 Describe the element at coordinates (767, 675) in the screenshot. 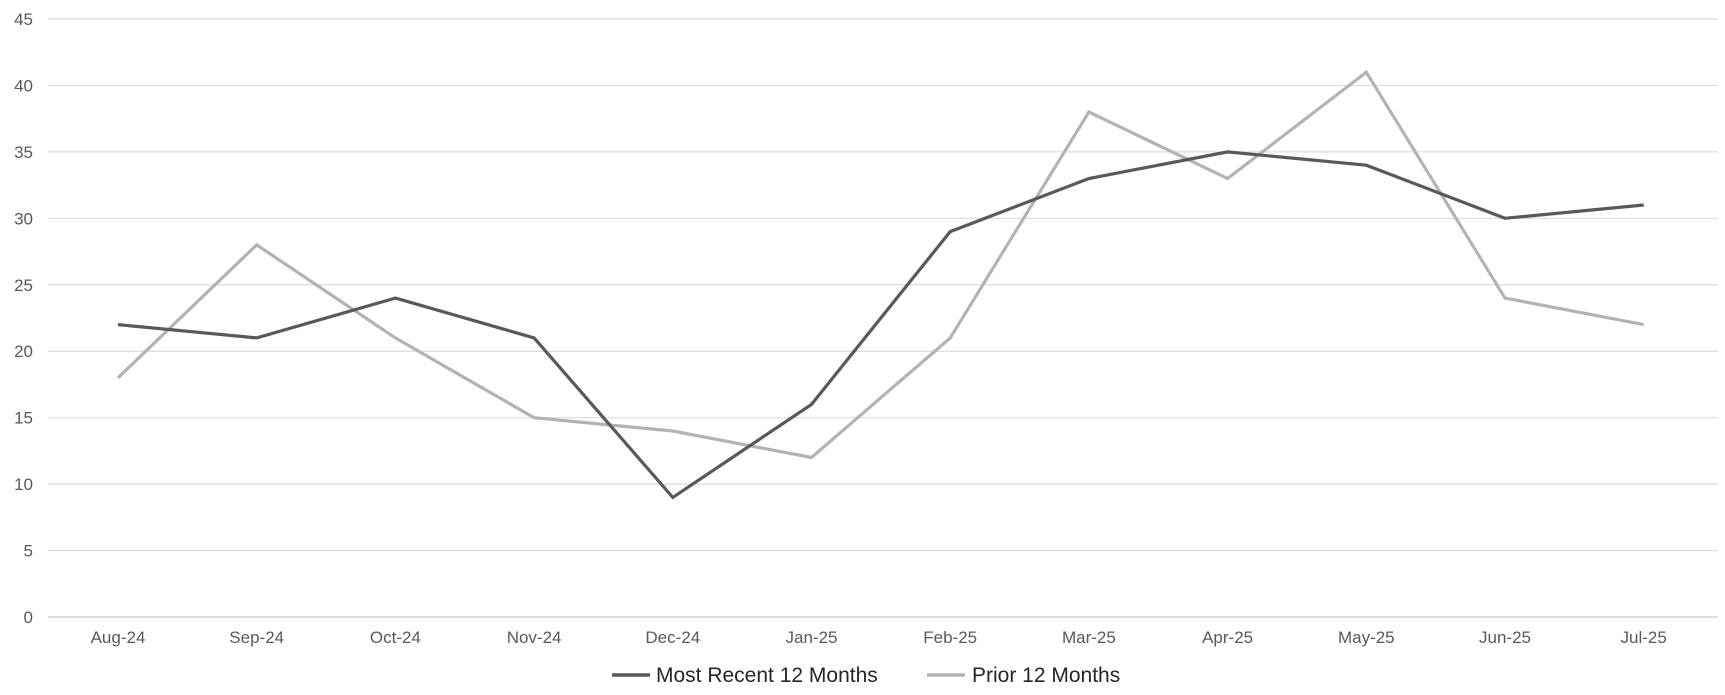

I see `legend-label-most-recent: Most Recent 12 Months` at that location.